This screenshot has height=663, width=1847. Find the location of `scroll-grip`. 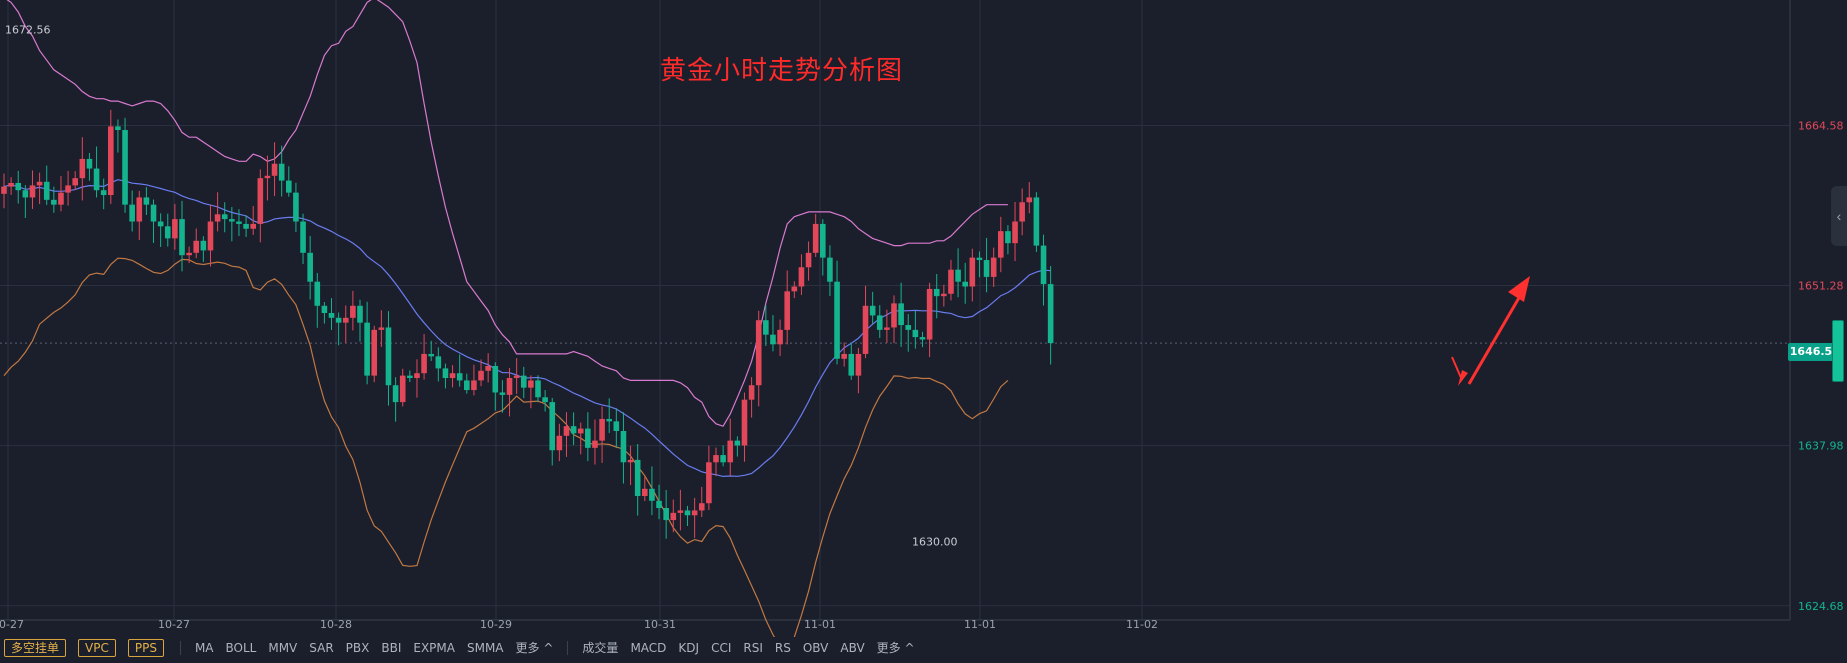

scroll-grip is located at coordinates (1838, 351).